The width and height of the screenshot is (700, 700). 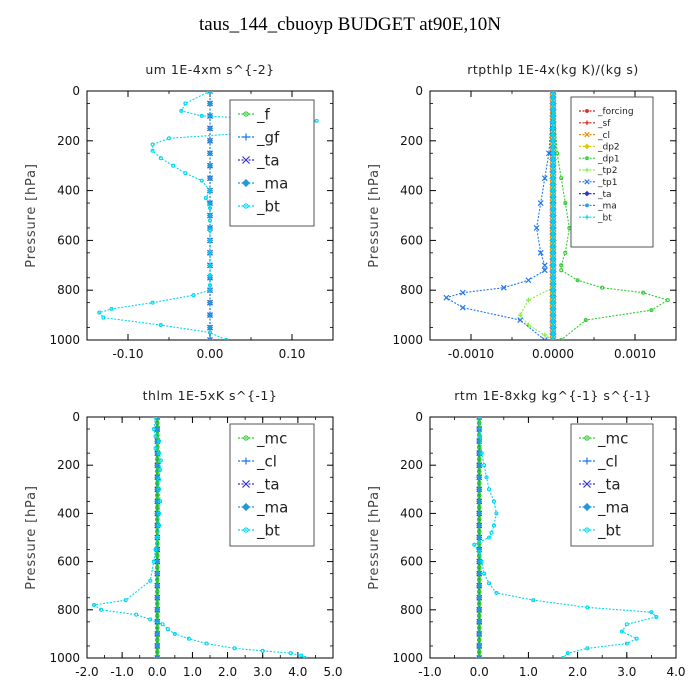 What do you see at coordinates (528, 672) in the screenshot?
I see `x-tick-label: 1.0` at bounding box center [528, 672].